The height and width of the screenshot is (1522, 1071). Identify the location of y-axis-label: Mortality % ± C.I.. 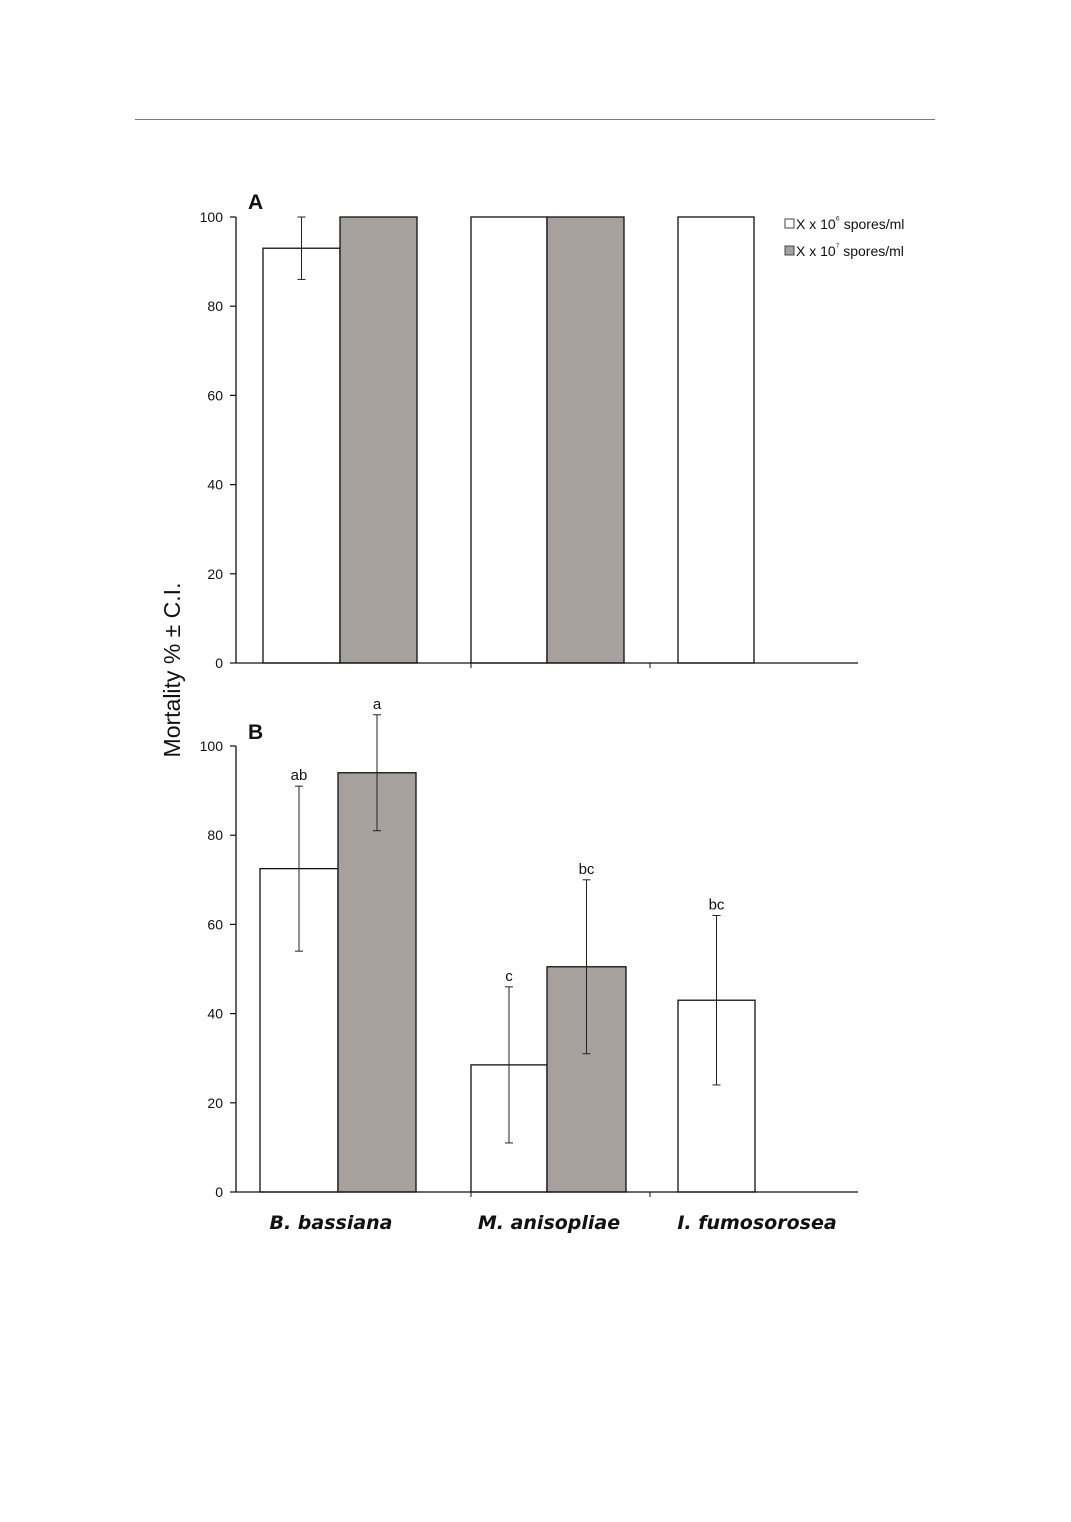
(172, 670).